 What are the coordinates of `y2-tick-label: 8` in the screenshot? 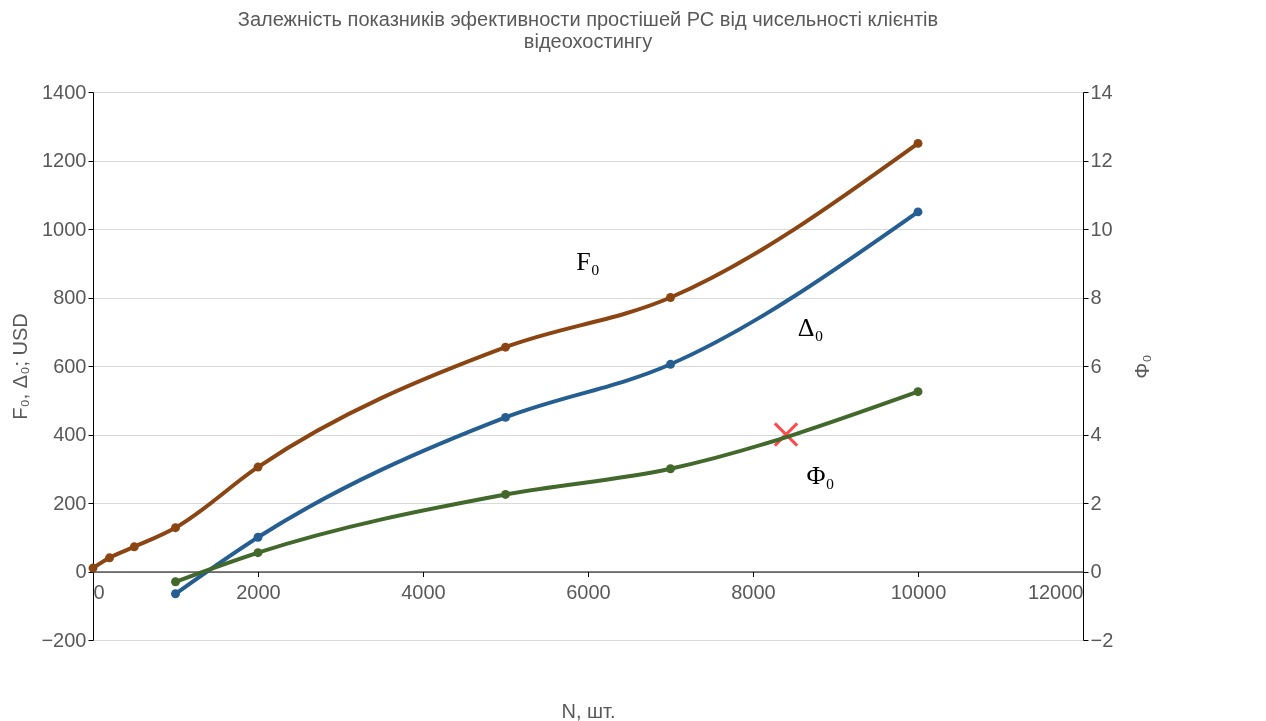 It's located at (1096, 297).